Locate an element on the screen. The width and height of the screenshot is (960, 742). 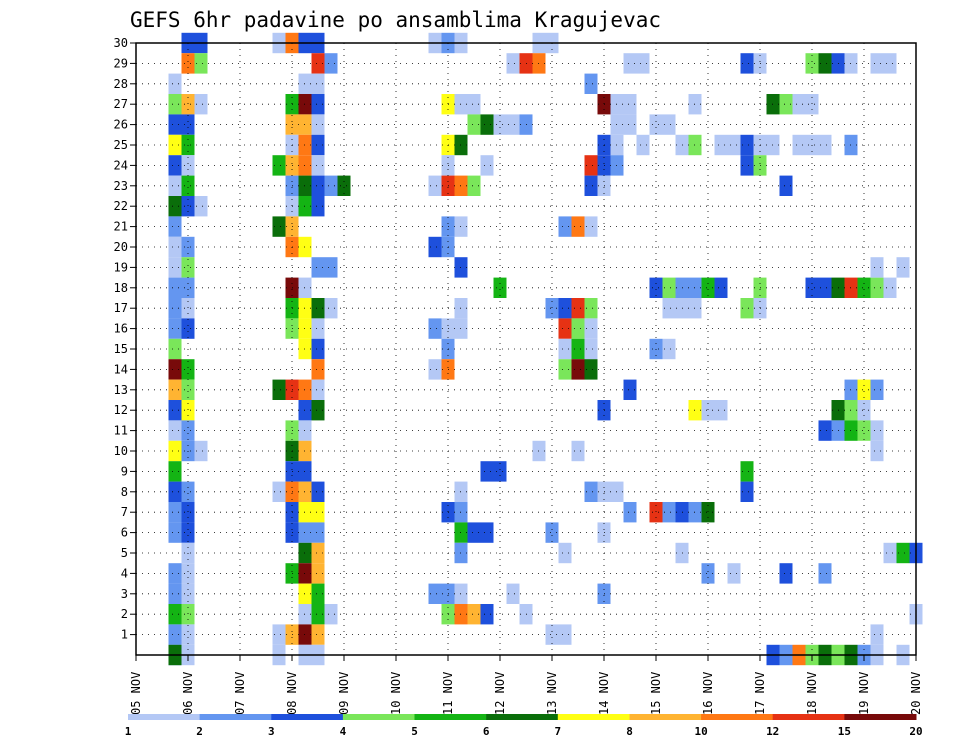
colorbar-label: 5 is located at coordinates (414, 731).